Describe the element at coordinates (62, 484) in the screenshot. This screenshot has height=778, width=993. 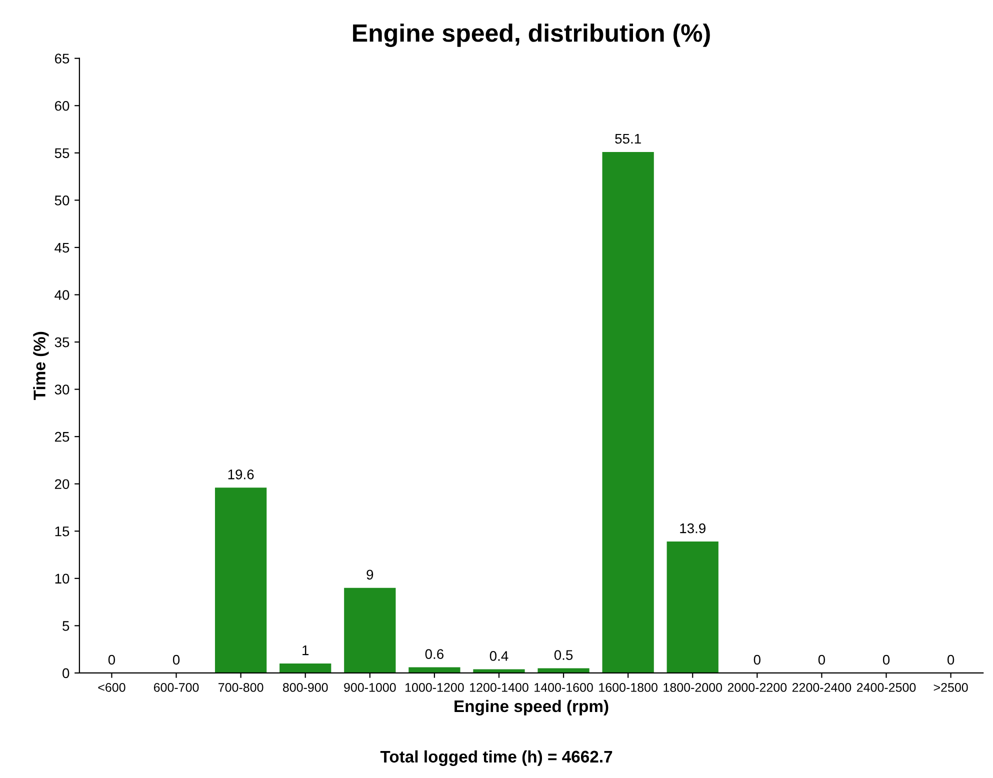
I see `y-tick-label: 20` at that location.